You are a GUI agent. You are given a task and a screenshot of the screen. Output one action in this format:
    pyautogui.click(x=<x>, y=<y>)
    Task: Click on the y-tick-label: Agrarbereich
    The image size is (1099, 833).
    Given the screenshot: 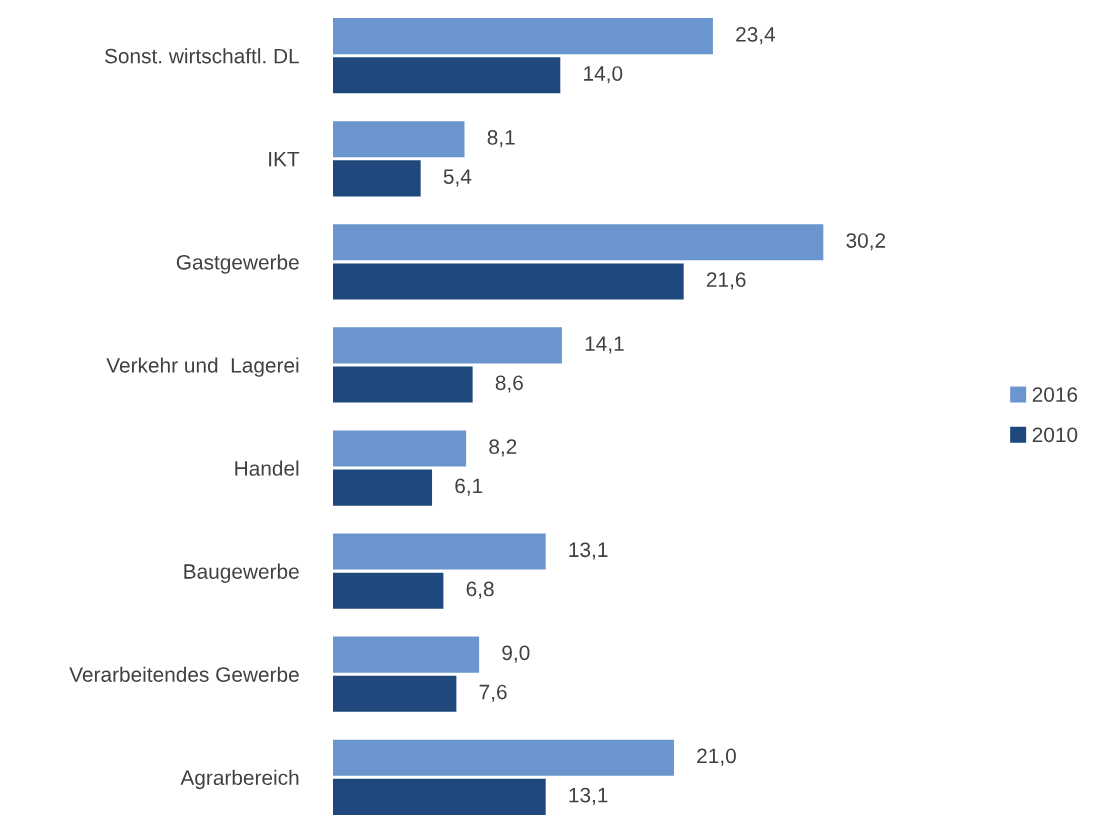 What is the action you would take?
    pyautogui.click(x=239, y=779)
    